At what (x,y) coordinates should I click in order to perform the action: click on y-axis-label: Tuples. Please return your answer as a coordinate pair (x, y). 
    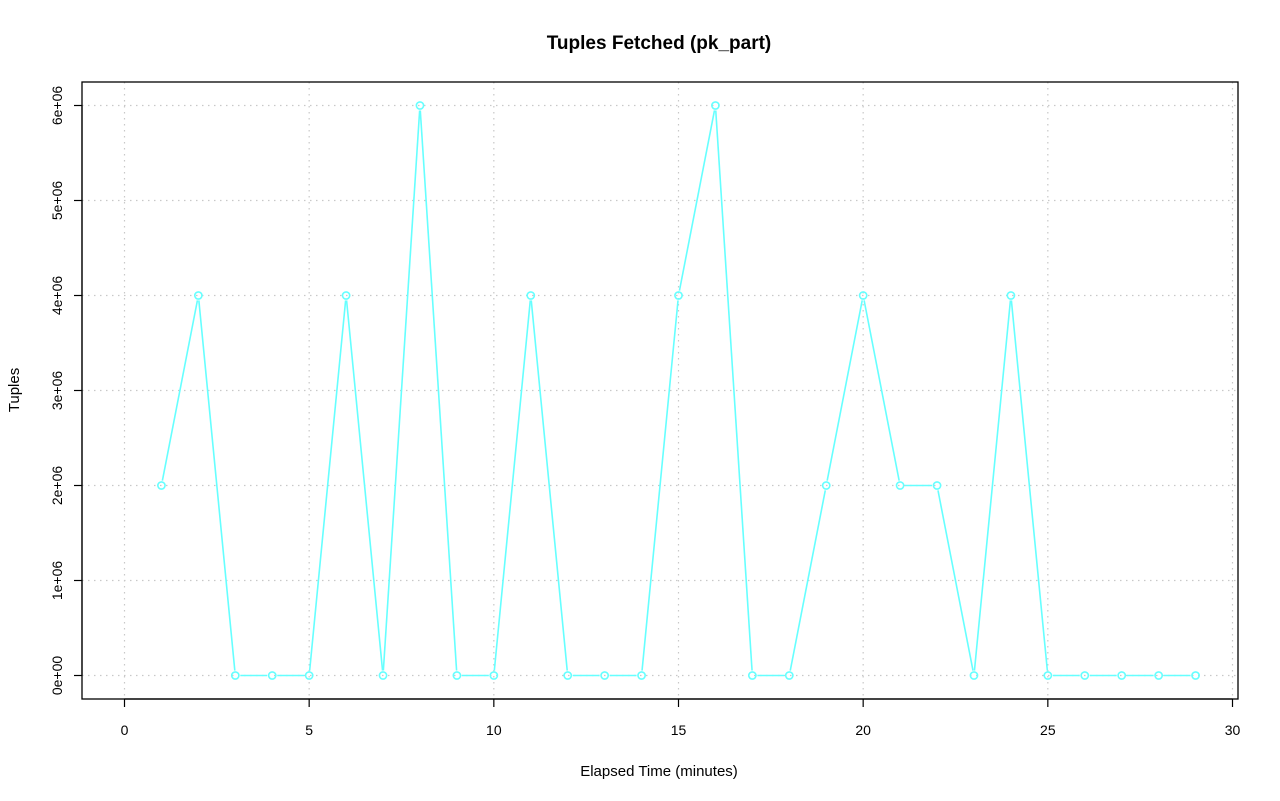
    Looking at the image, I should click on (14, 390).